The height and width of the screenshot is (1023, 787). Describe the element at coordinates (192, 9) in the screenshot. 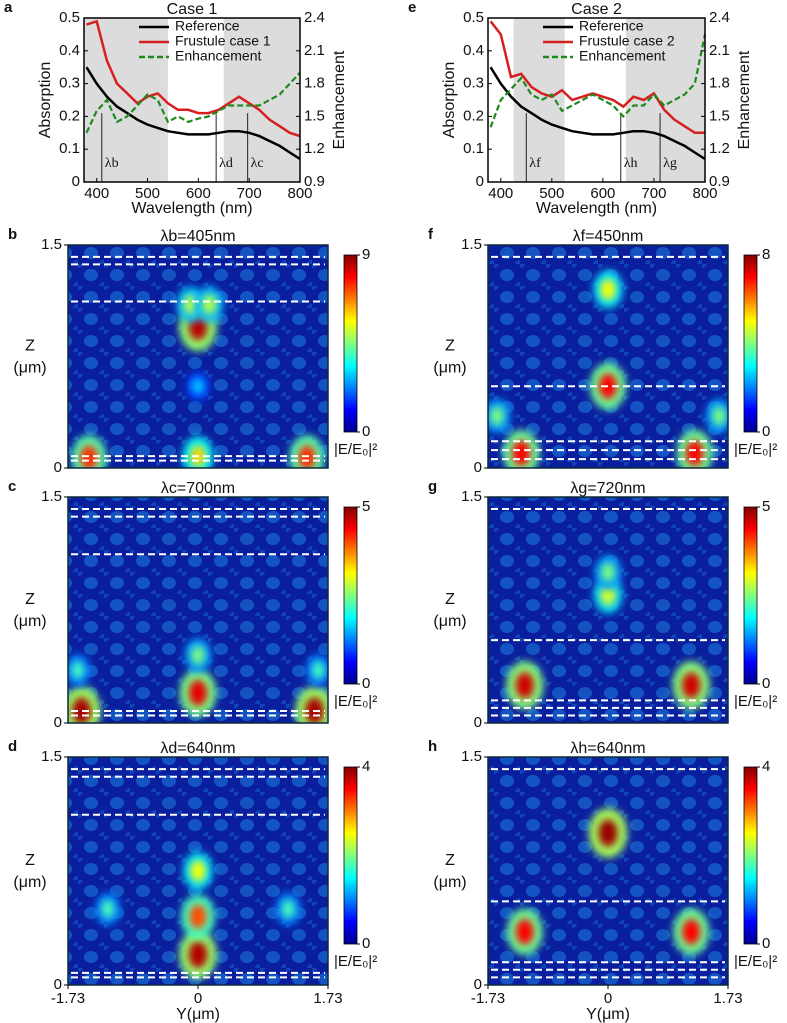

I see `chart-title: Case 1` at that location.